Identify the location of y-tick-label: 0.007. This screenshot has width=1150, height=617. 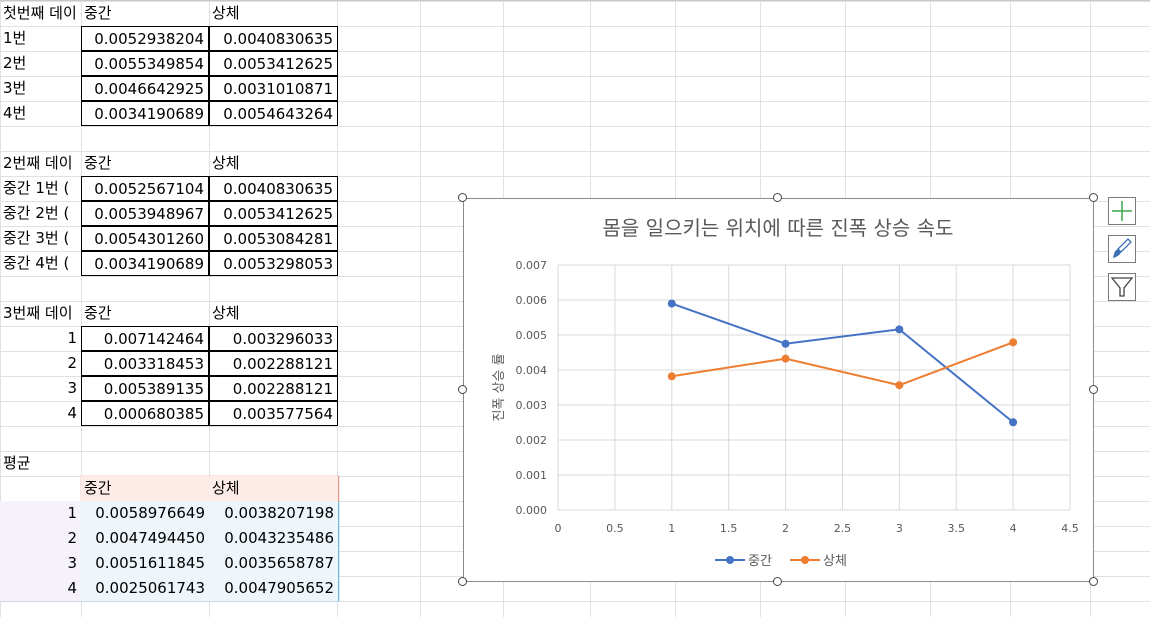
(532, 265).